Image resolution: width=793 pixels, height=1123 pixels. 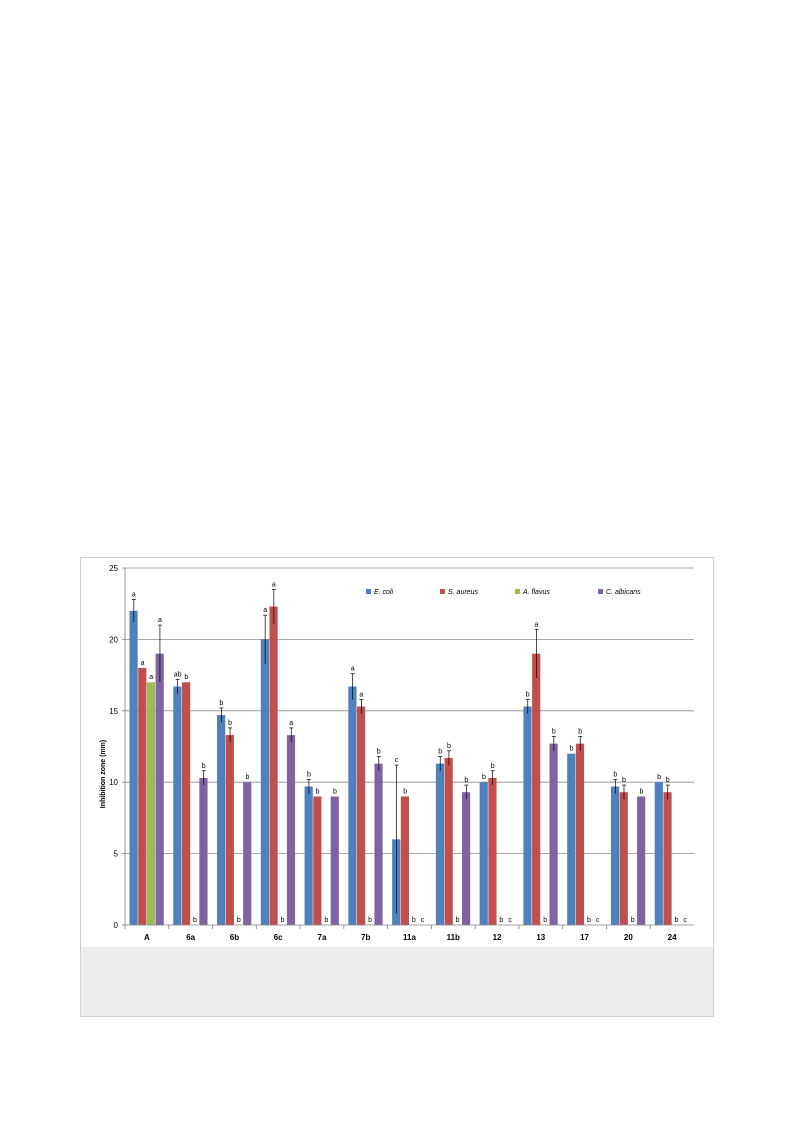 I want to click on y-tick-label: 20, so click(x=113, y=639).